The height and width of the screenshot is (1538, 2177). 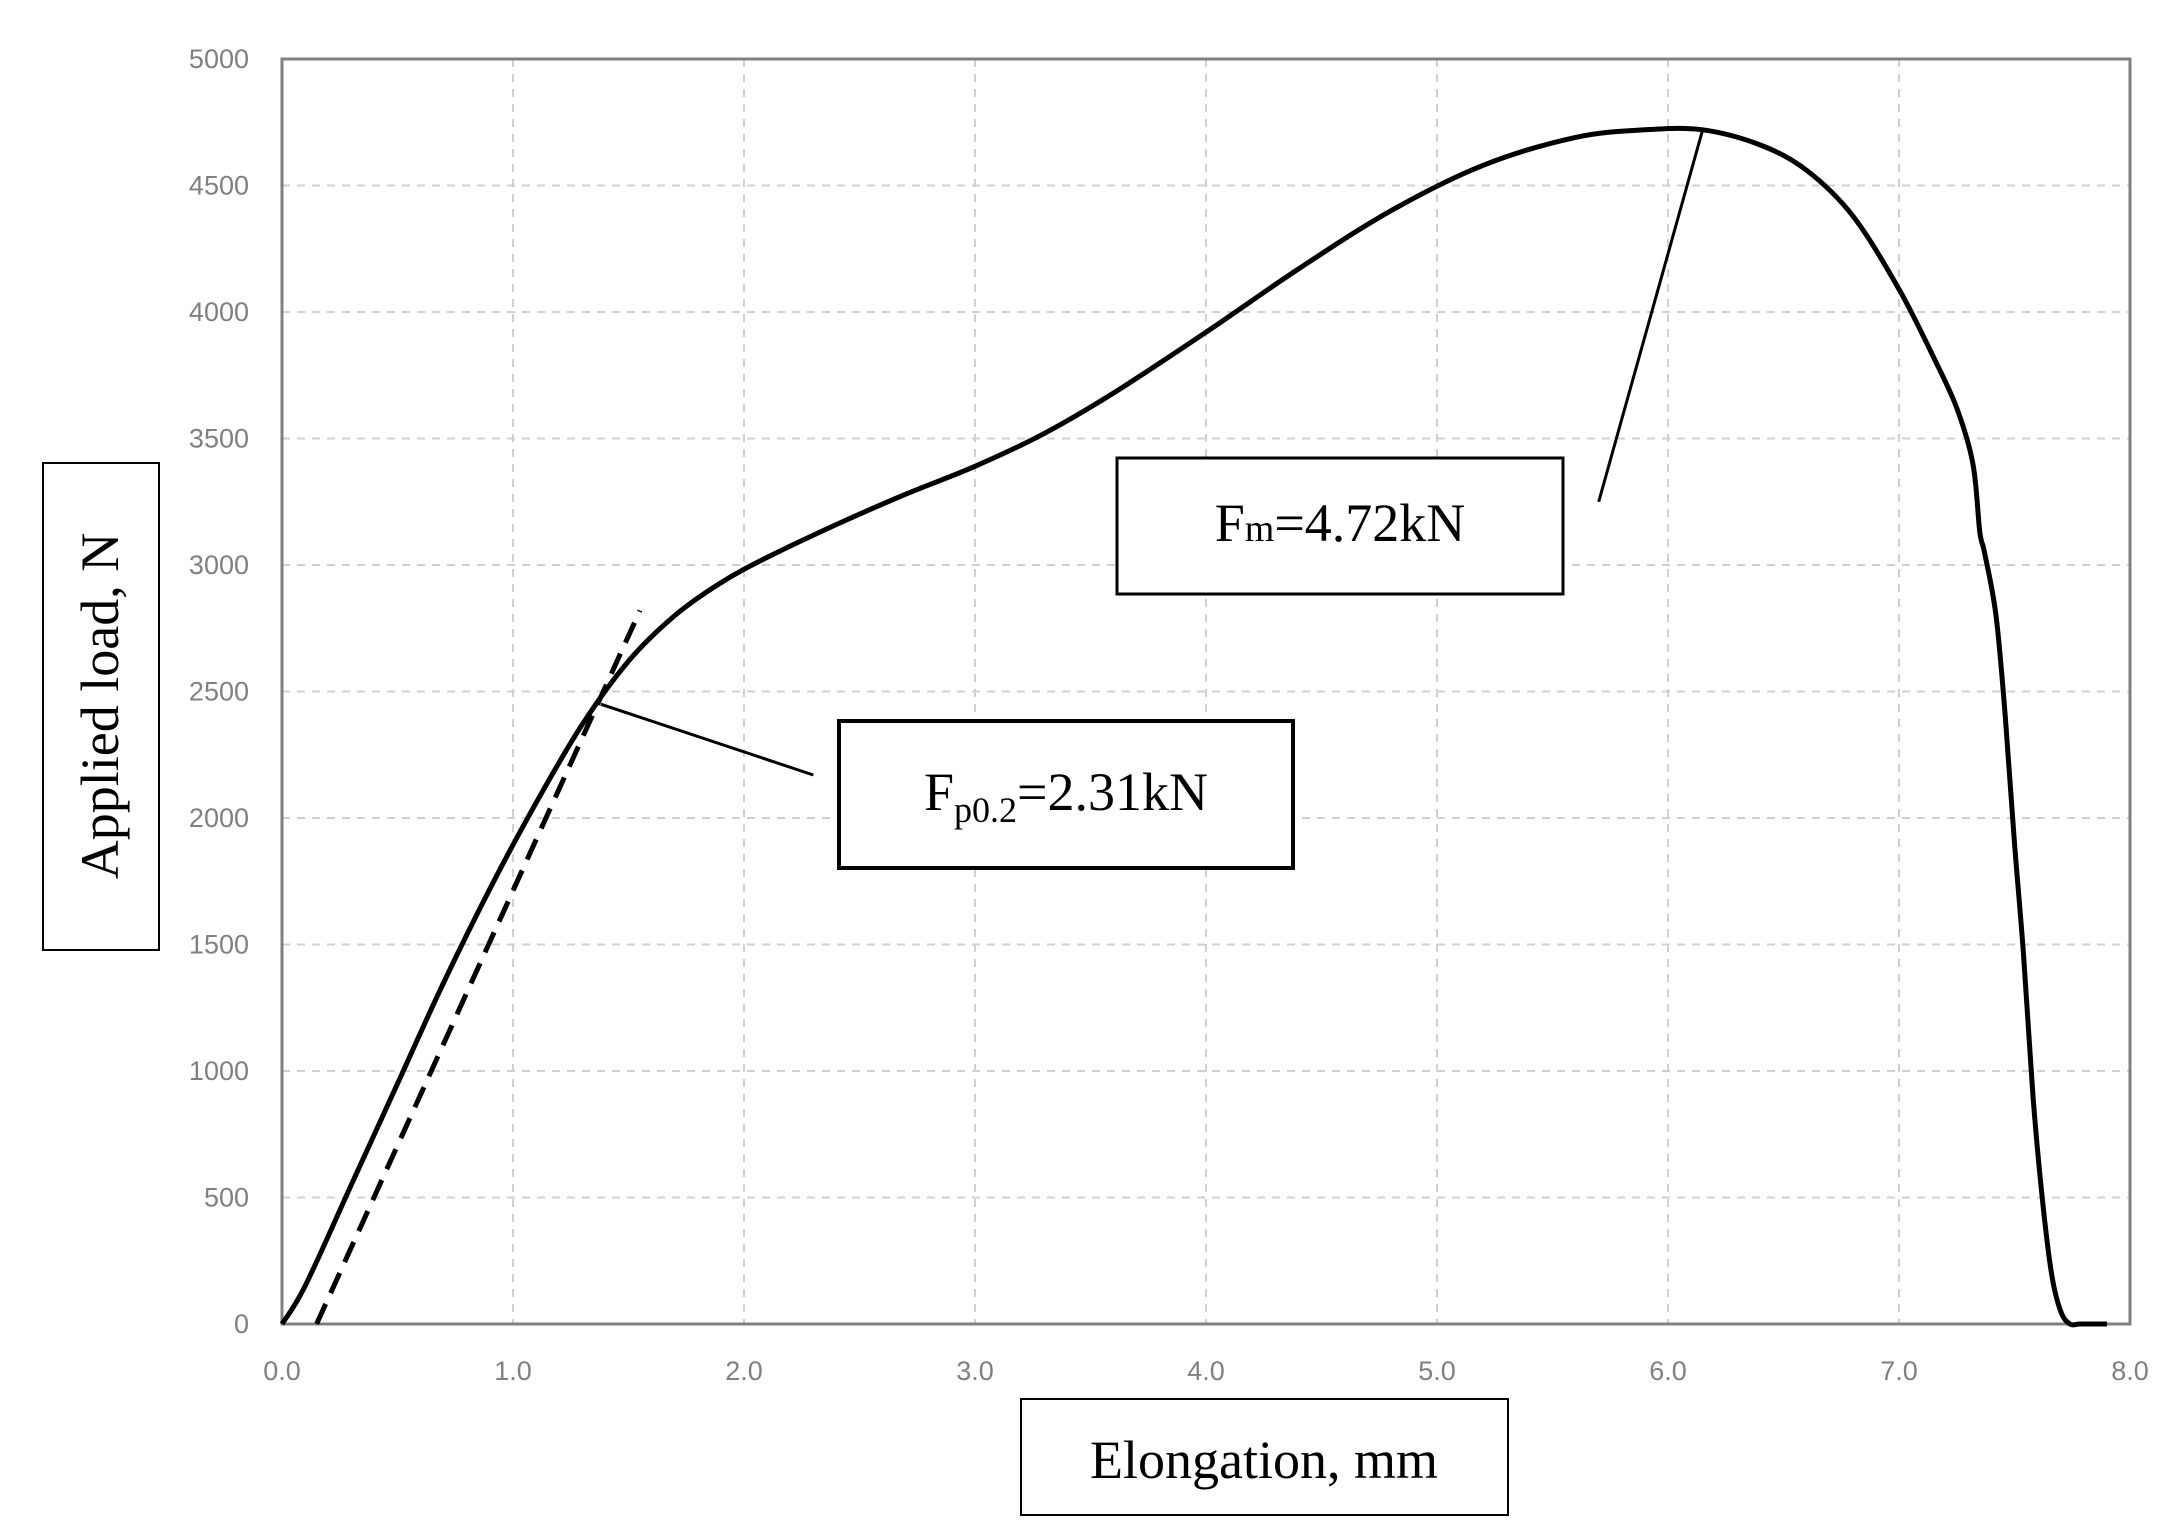 I want to click on annotation-fm-box: Fm=4.72kN, so click(x=1340, y=526).